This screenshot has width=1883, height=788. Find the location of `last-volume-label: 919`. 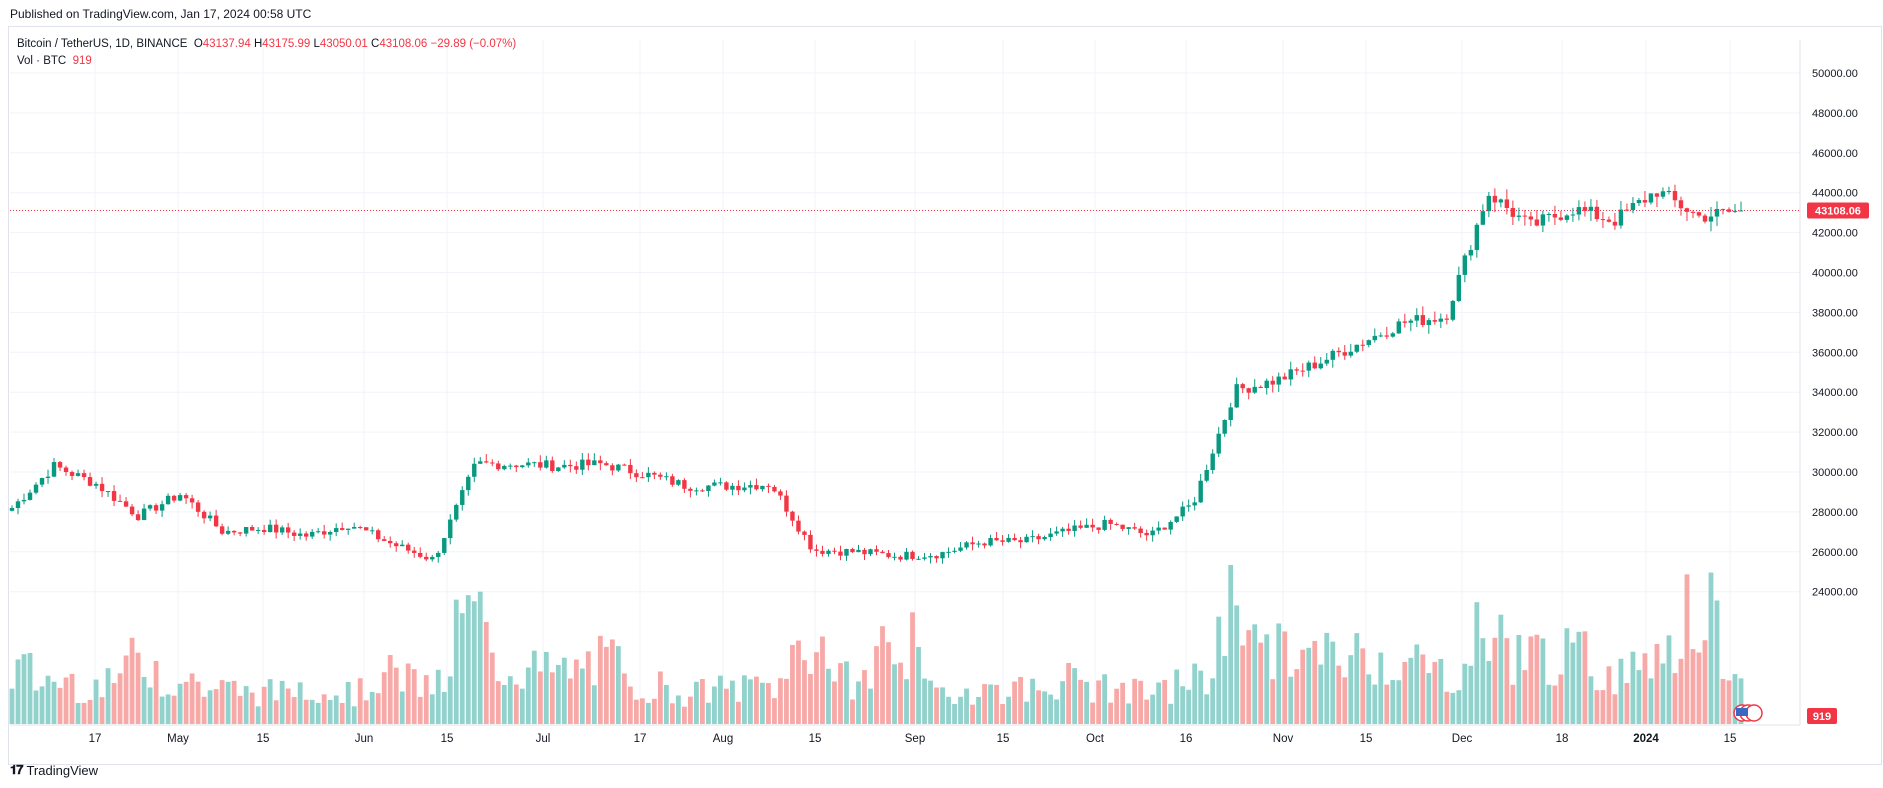

last-volume-label: 919 is located at coordinates (1822, 717).